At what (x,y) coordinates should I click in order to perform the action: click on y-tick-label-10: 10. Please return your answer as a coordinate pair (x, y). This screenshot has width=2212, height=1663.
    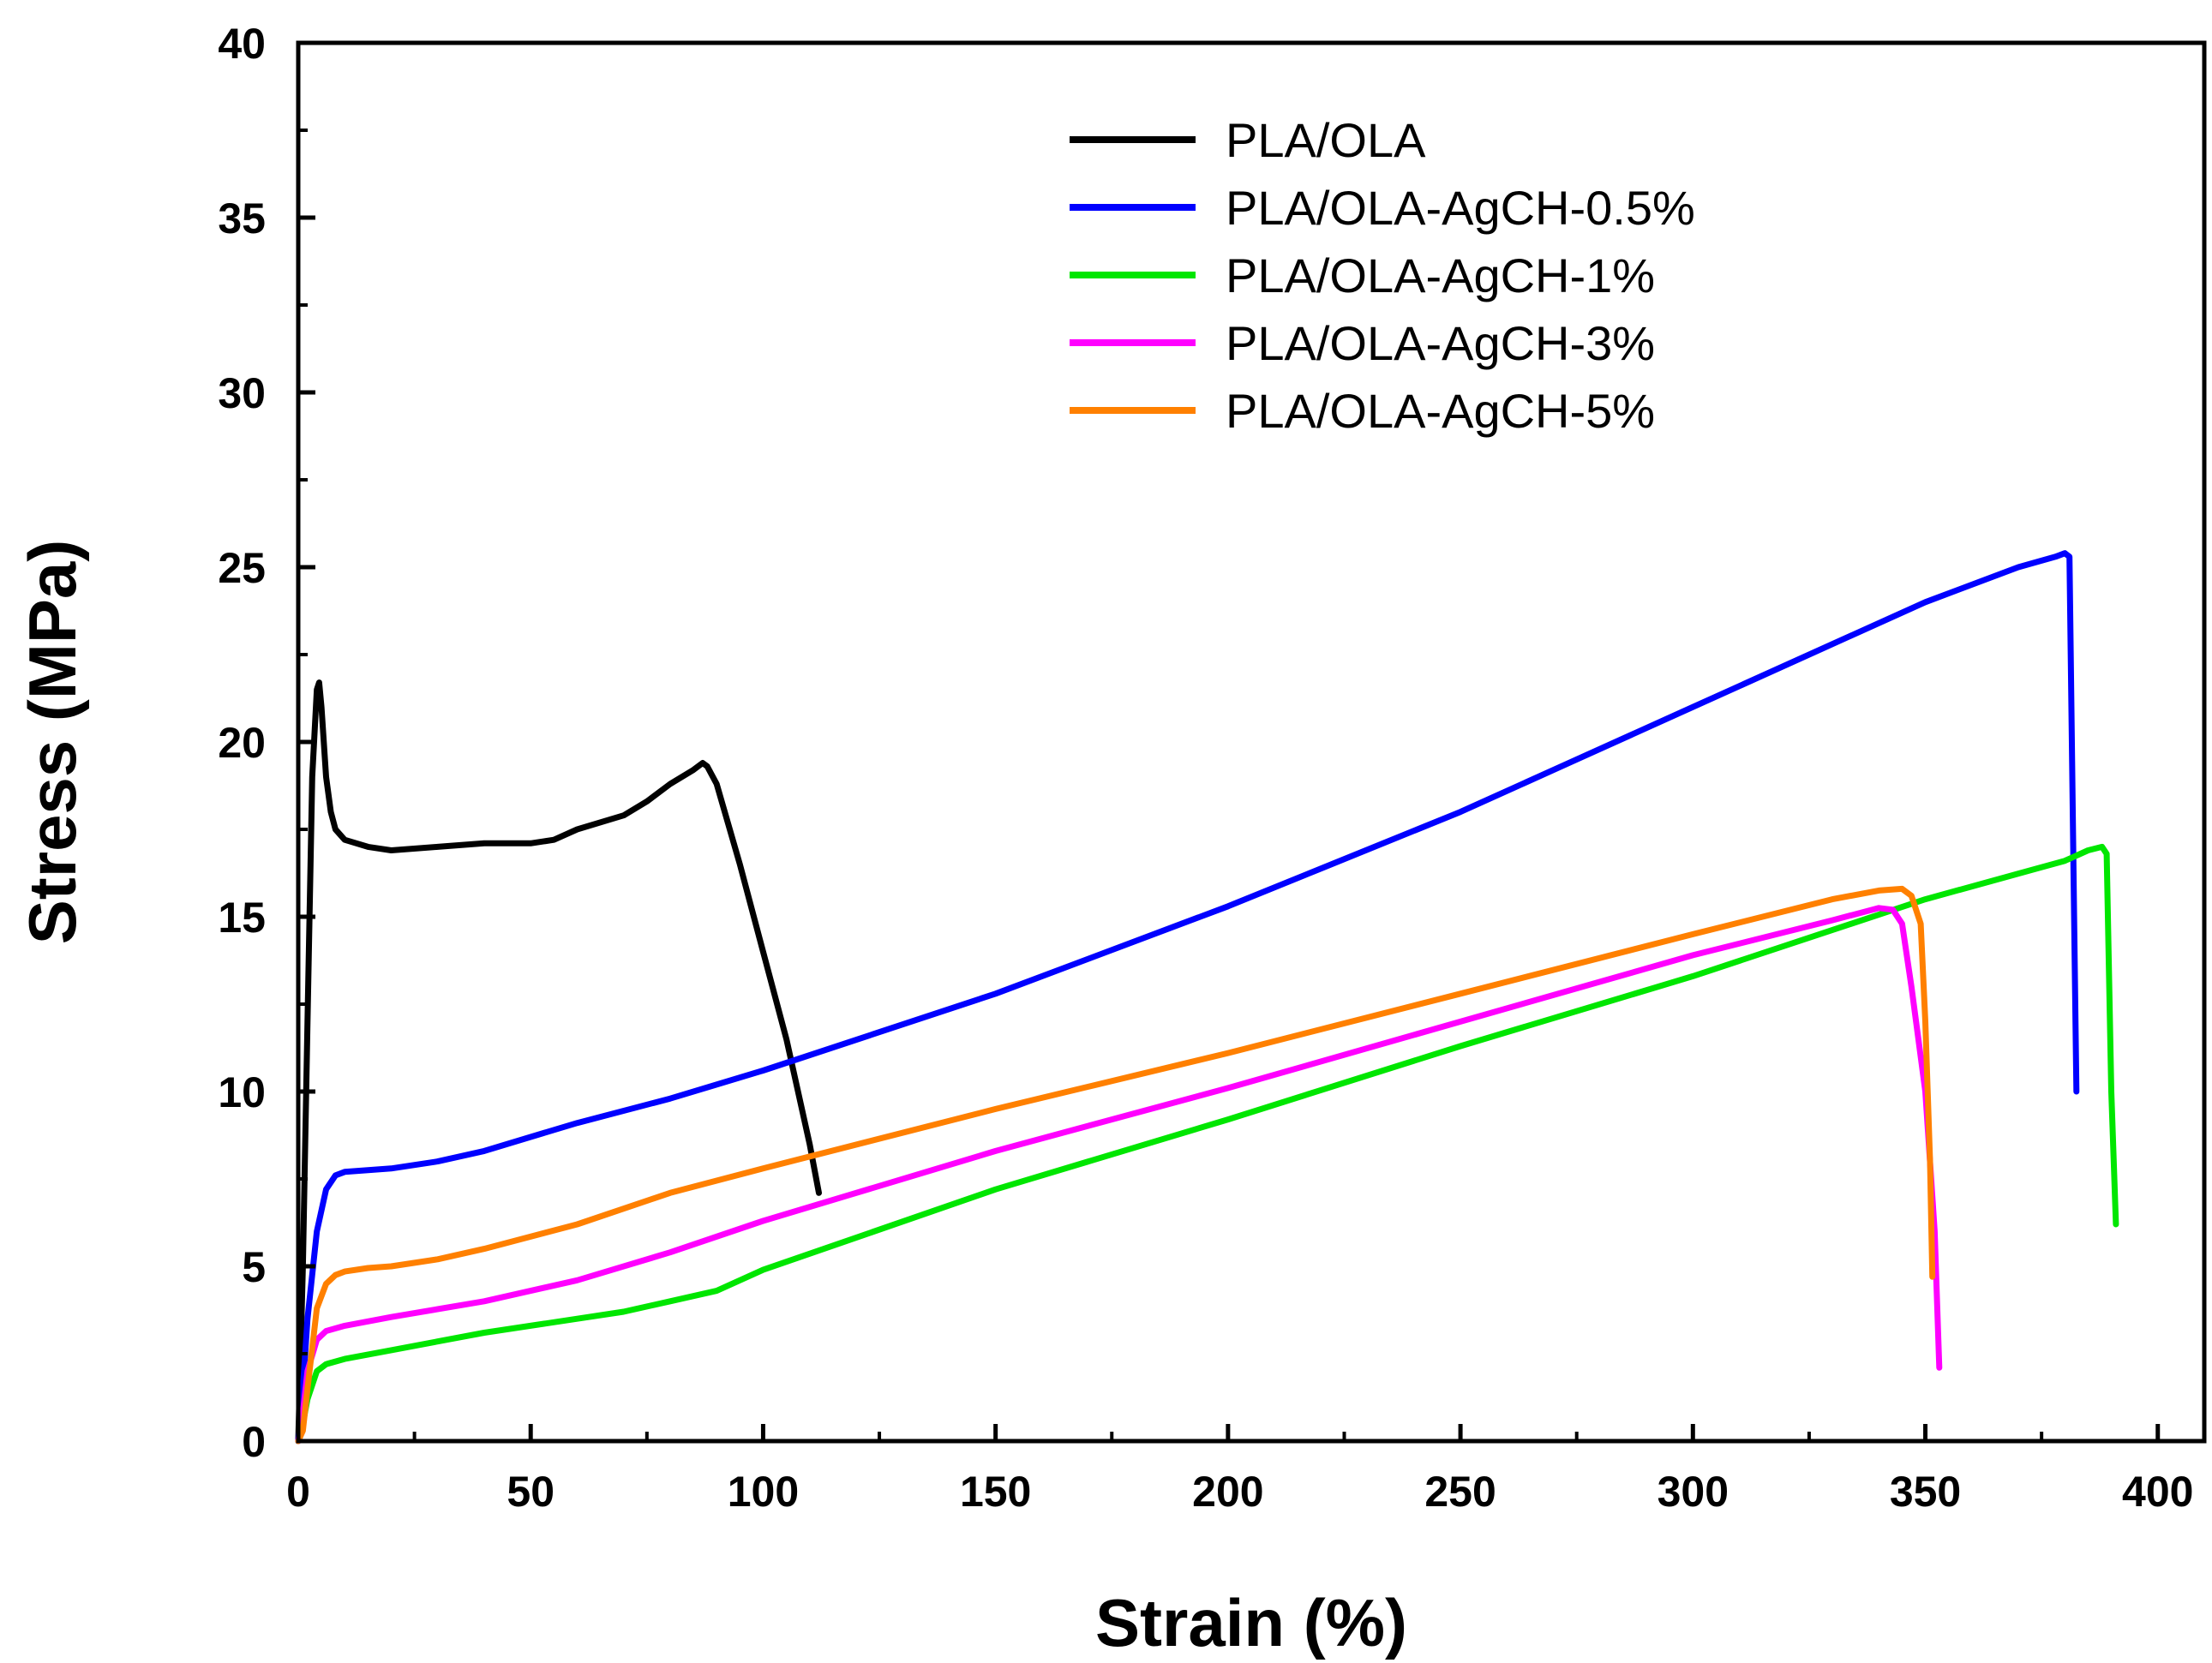
    Looking at the image, I should click on (242, 1092).